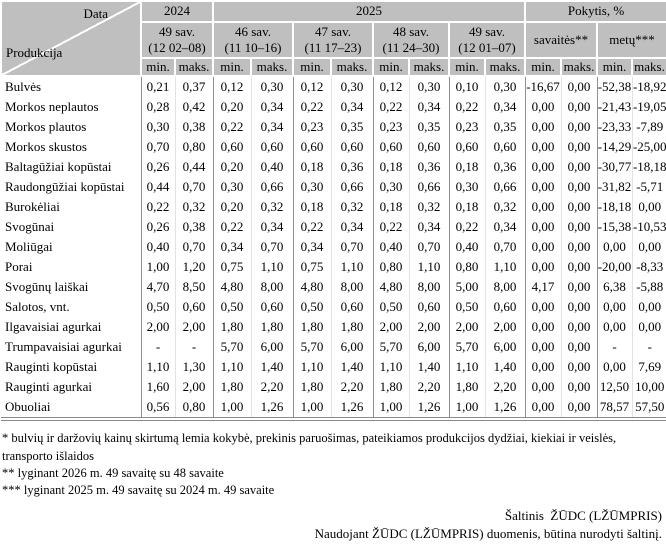 The height and width of the screenshot is (545, 666). Describe the element at coordinates (193, 387) in the screenshot. I see `value-cell: 2,00` at that location.